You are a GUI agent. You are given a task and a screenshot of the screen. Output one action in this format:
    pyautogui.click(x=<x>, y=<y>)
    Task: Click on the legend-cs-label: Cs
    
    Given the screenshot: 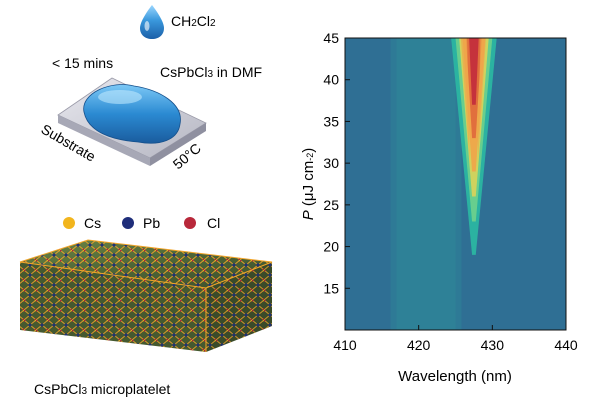 What is the action you would take?
    pyautogui.click(x=92, y=223)
    